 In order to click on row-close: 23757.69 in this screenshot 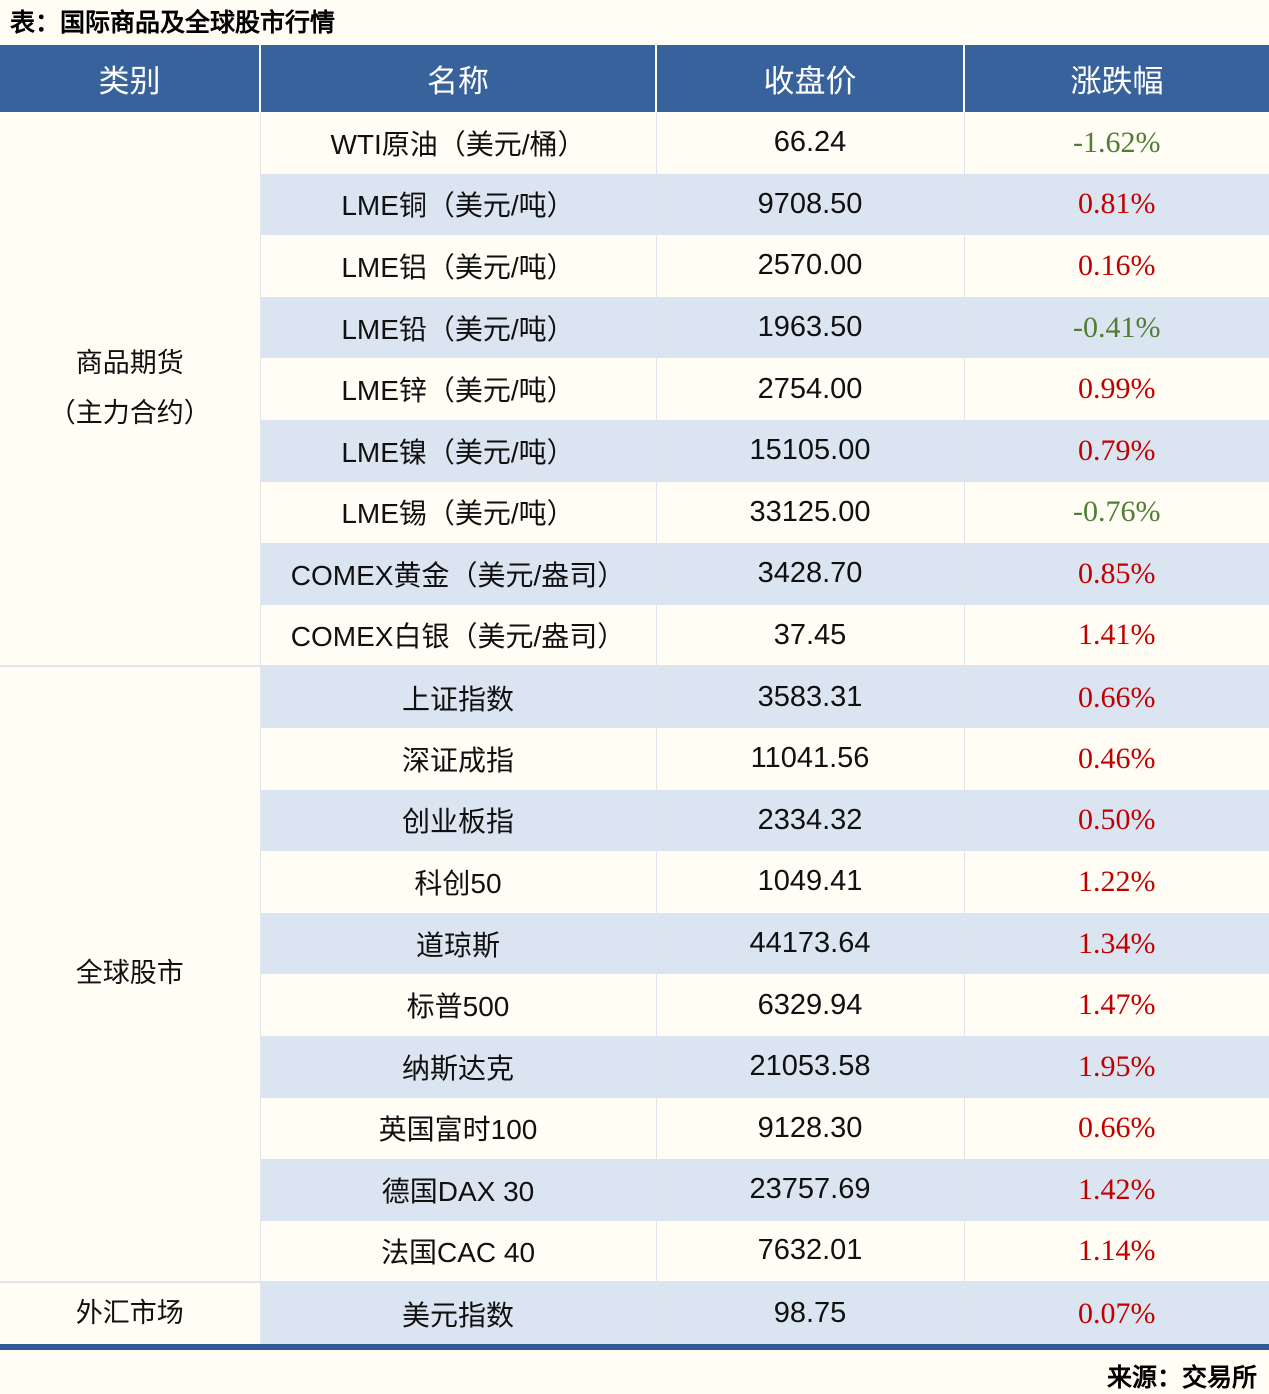, I will do `click(809, 1190)`.